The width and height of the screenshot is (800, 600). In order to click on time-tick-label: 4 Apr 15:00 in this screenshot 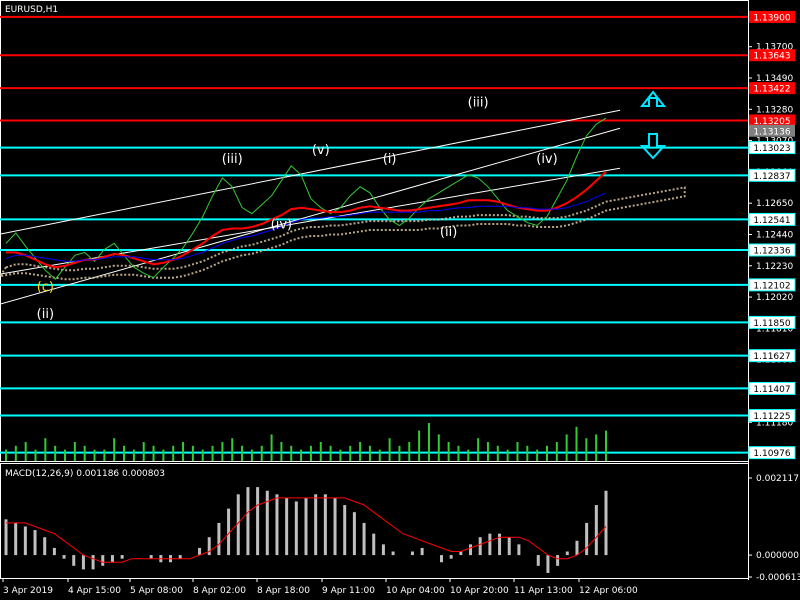, I will do `click(94, 591)`.